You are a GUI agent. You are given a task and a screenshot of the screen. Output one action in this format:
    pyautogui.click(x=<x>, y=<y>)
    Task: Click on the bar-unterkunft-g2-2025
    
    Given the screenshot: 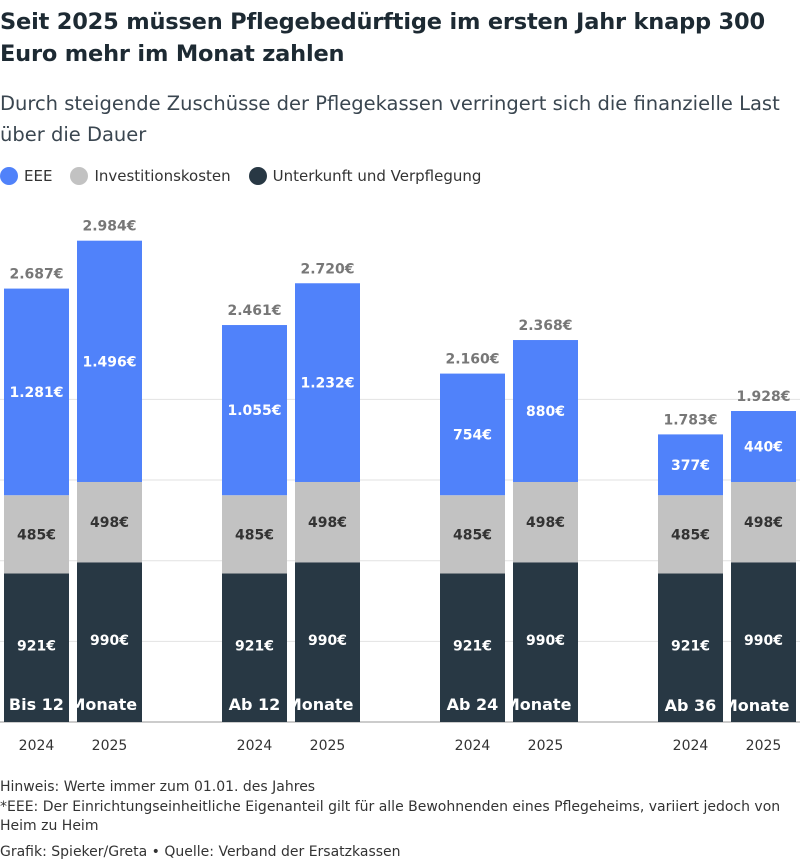 What is the action you would take?
    pyautogui.click(x=327, y=642)
    